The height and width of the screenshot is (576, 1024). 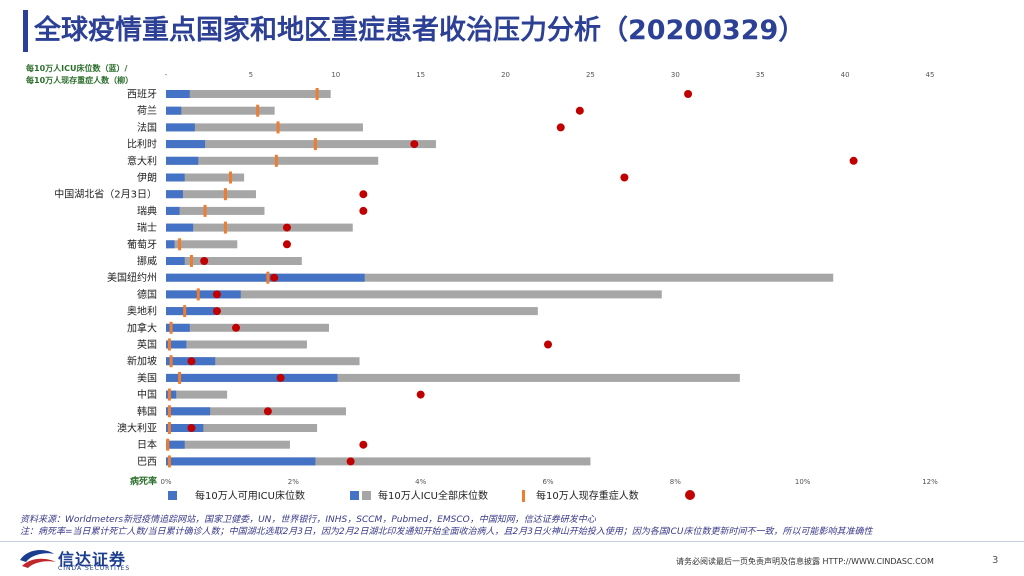 What do you see at coordinates (420, 482) in the screenshot?
I see `bottom-axis-tick: 4%` at bounding box center [420, 482].